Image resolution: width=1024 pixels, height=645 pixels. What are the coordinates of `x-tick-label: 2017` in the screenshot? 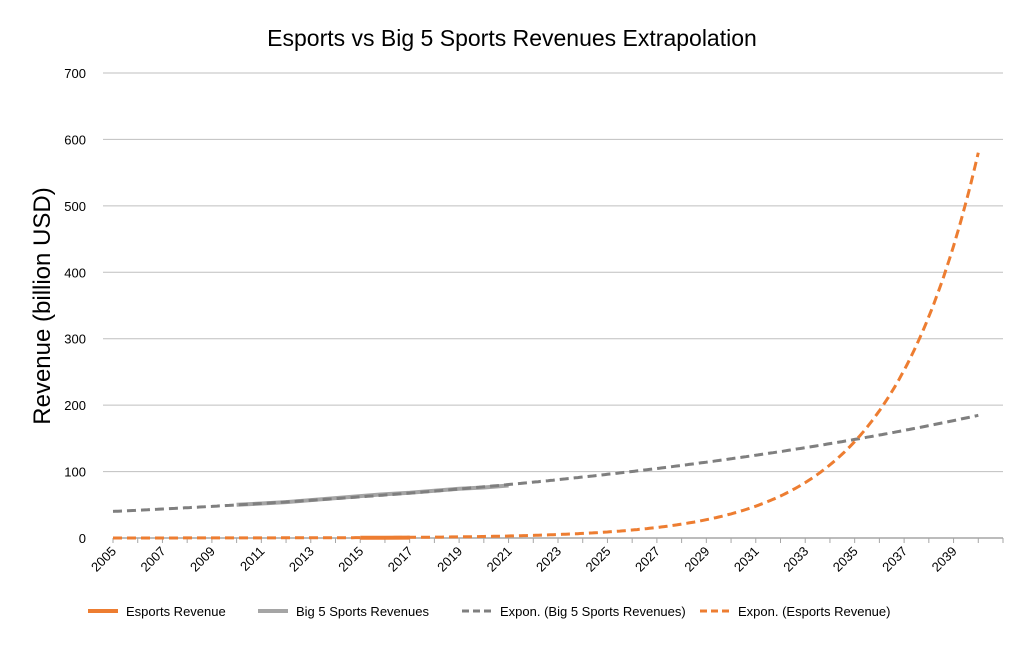 It's located at (400, 559).